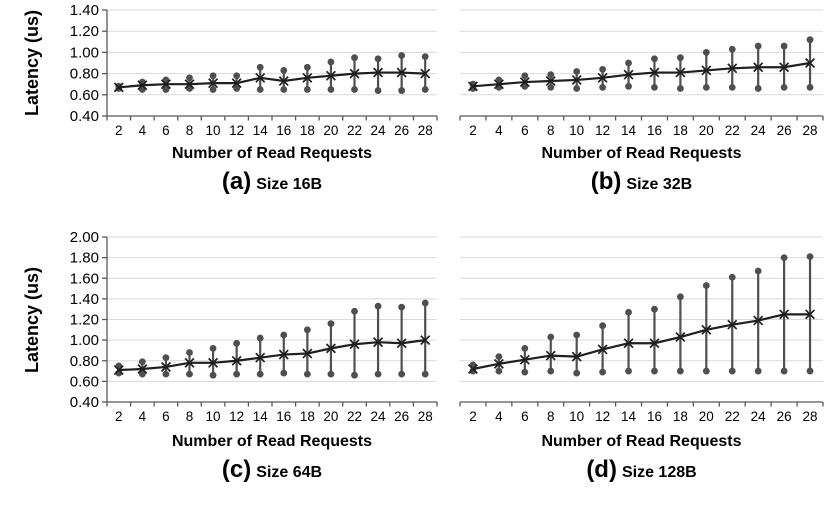  I want to click on gridlines-a, so click(272, 52).